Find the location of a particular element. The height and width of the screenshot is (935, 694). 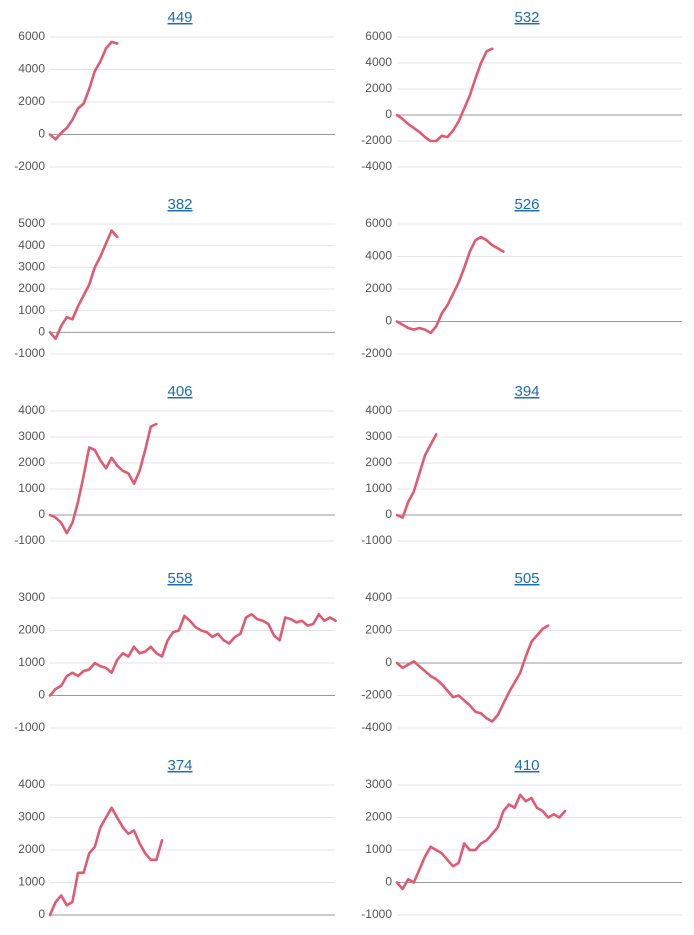

line-chart: 394 -1000 0 1000 2000 3000 4000 is located at coordinates (521, 465).